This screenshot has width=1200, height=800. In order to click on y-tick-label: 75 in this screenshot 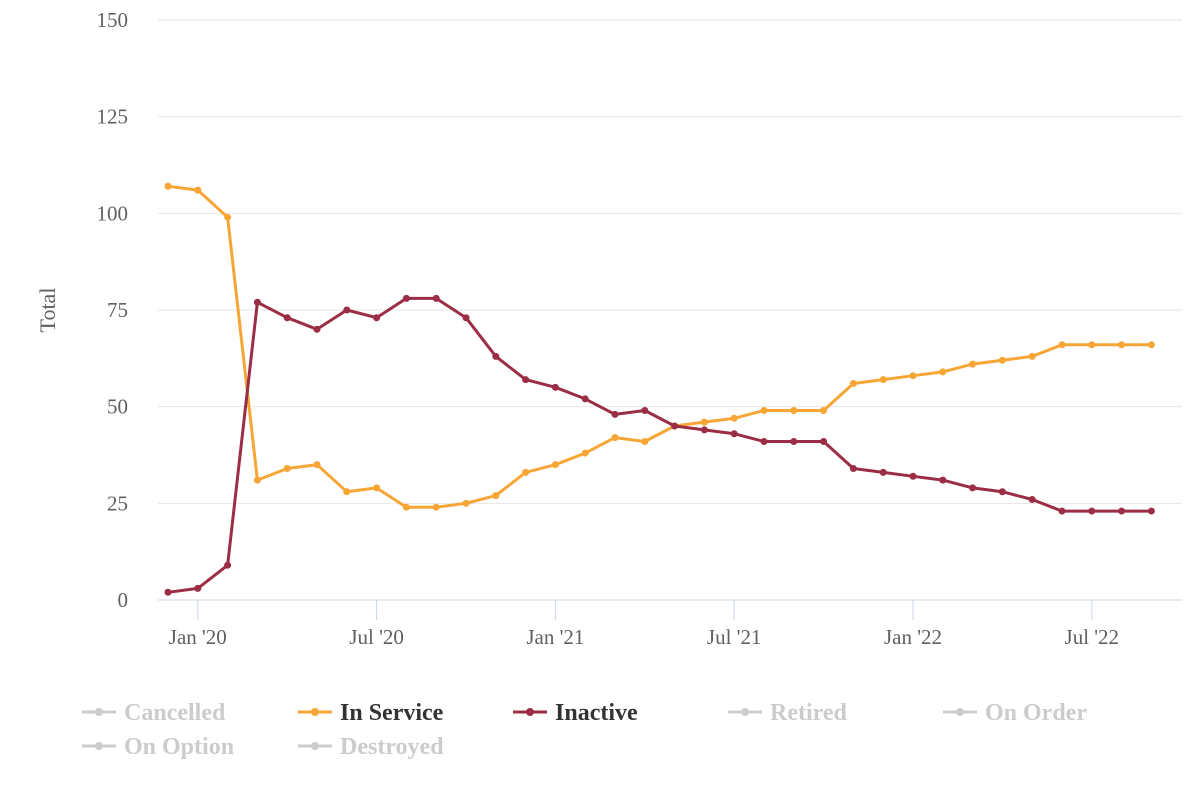, I will do `click(117, 310)`.